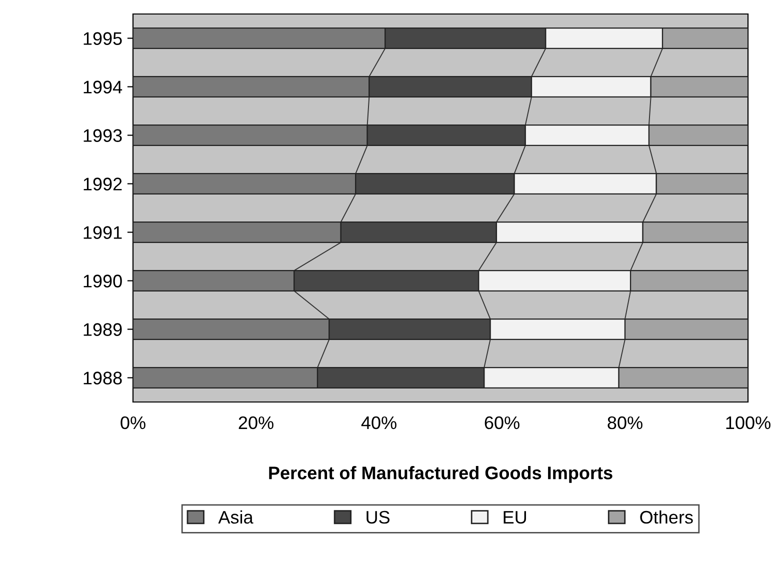 This screenshot has height=570, width=779. I want to click on y-tick-label: 1991, so click(103, 232).